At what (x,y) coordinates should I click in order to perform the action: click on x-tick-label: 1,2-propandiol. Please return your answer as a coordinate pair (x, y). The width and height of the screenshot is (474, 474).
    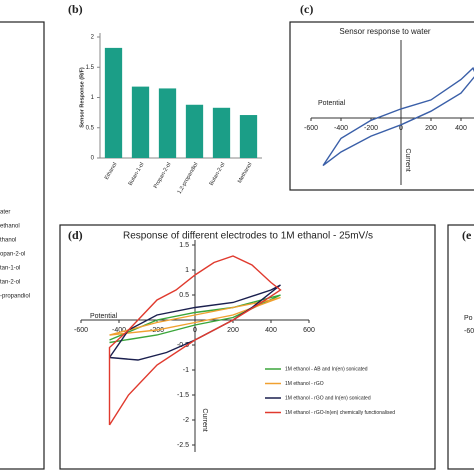
    Looking at the image, I should click on (188, 178).